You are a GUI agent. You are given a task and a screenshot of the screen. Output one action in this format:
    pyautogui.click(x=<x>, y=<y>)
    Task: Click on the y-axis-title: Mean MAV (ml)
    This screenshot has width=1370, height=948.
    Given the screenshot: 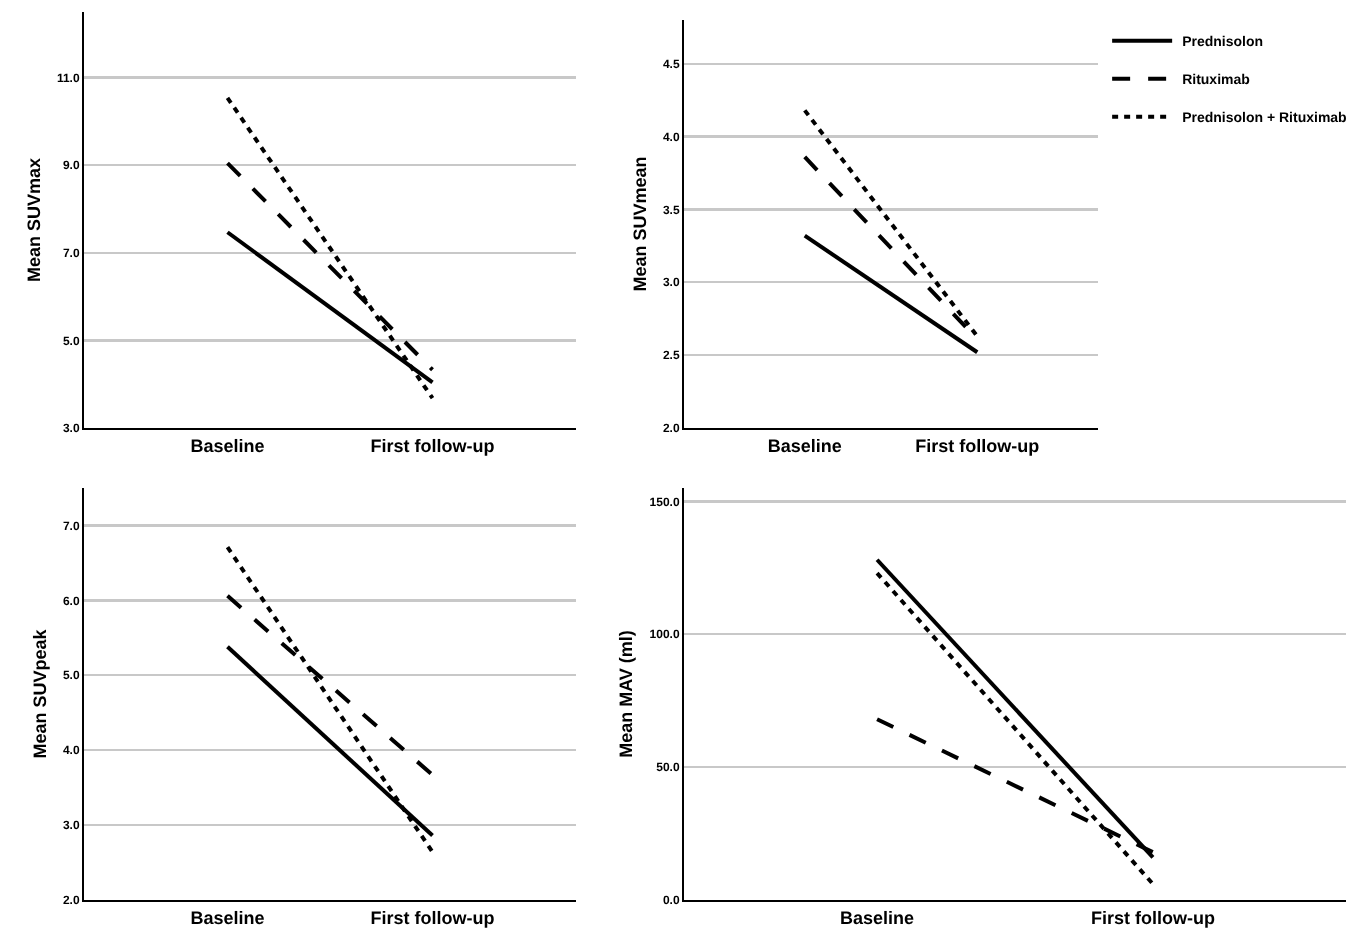 What is the action you would take?
    pyautogui.click(x=626, y=694)
    